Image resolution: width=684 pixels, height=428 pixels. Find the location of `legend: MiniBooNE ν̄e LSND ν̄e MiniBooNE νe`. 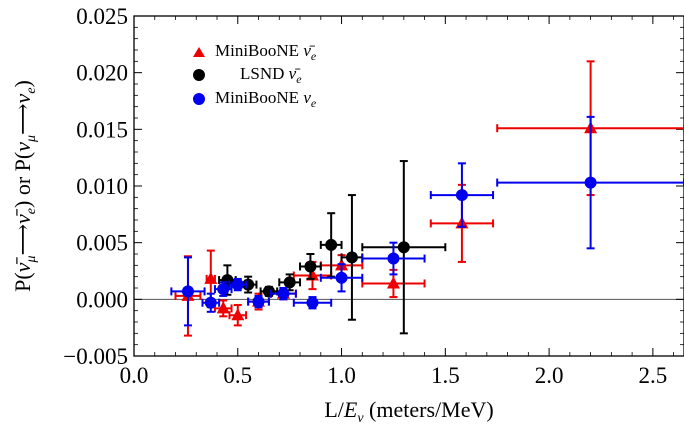

legend: MiniBooNE ν̄e LSND ν̄e MiniBooNE νe is located at coordinates (255, 75).